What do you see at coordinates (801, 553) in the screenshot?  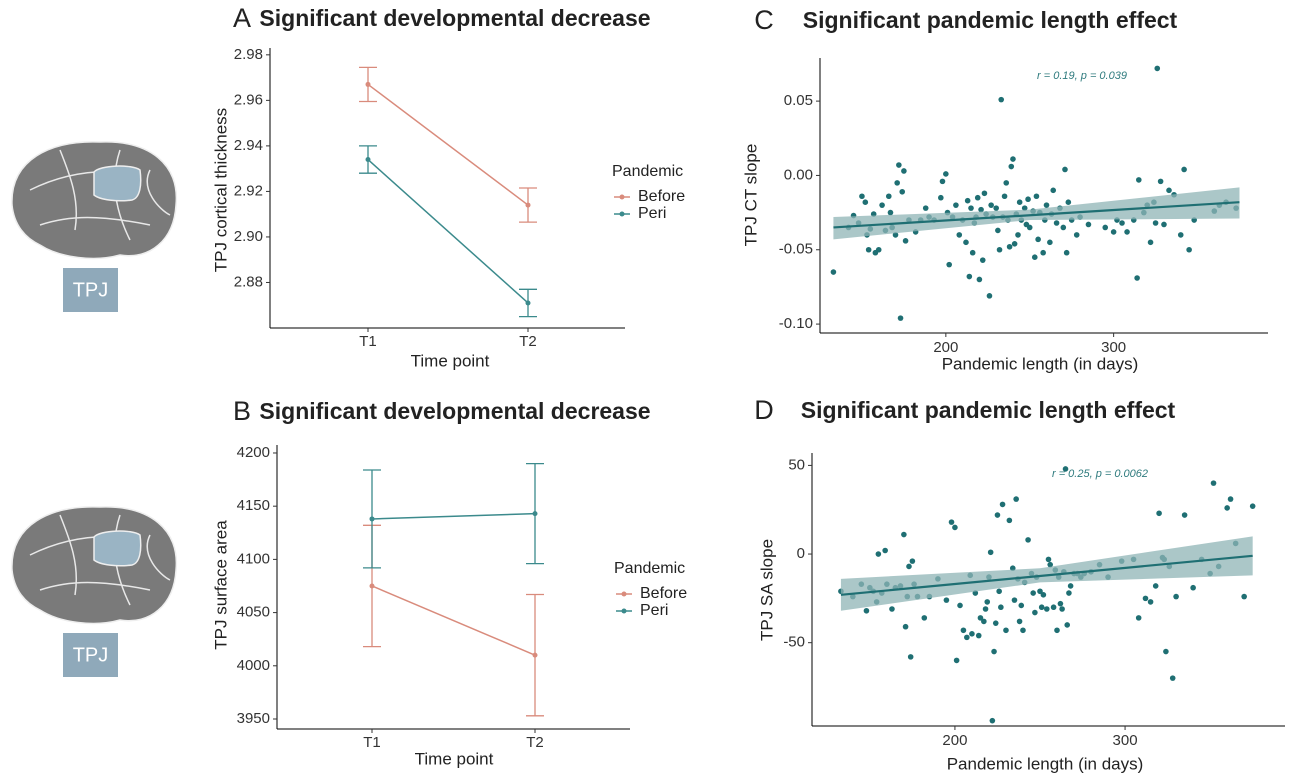 I see `y-tick-label: 0` at bounding box center [801, 553].